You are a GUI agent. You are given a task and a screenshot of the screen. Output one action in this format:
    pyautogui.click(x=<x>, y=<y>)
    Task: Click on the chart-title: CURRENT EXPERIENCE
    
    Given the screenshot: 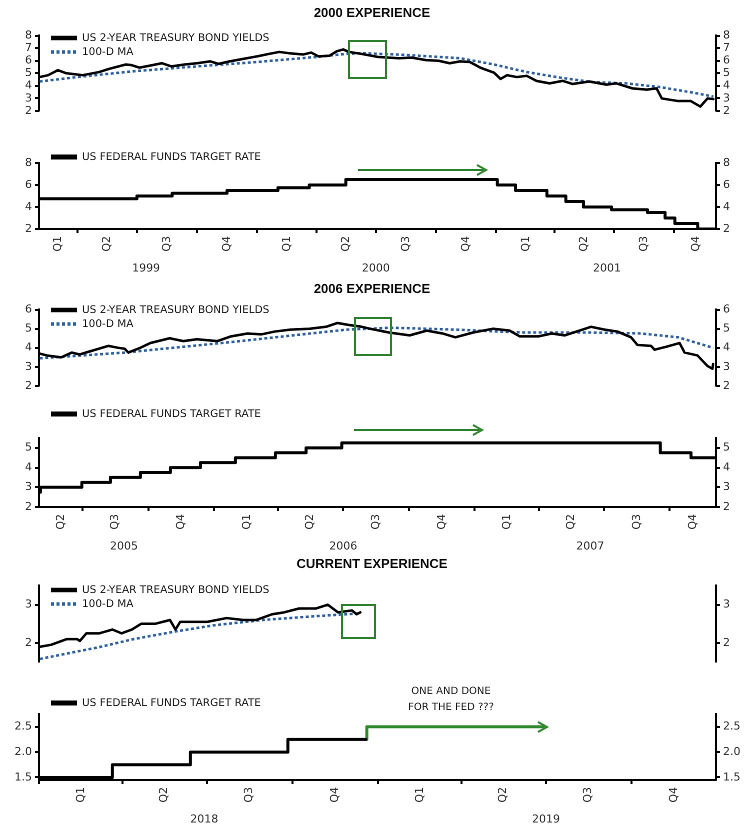 What is the action you would take?
    pyautogui.click(x=372, y=564)
    